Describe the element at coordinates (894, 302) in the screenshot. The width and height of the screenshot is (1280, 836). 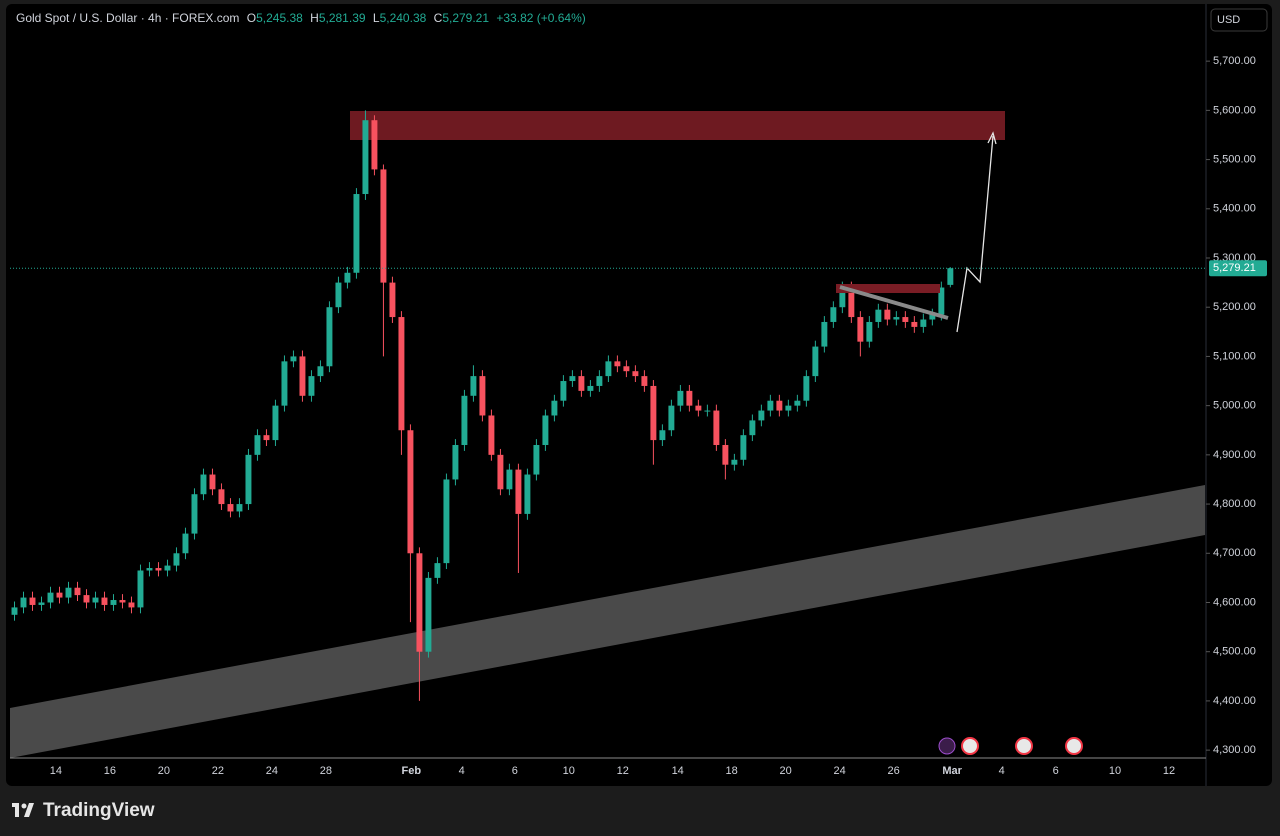
I see `trendline` at that location.